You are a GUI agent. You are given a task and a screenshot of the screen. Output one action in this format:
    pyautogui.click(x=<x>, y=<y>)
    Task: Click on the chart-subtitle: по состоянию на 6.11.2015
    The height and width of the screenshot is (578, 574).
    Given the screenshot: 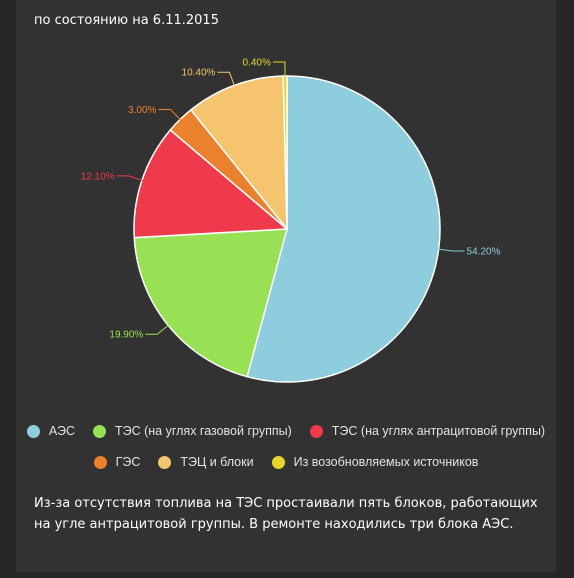 What is the action you would take?
    pyautogui.click(x=126, y=20)
    